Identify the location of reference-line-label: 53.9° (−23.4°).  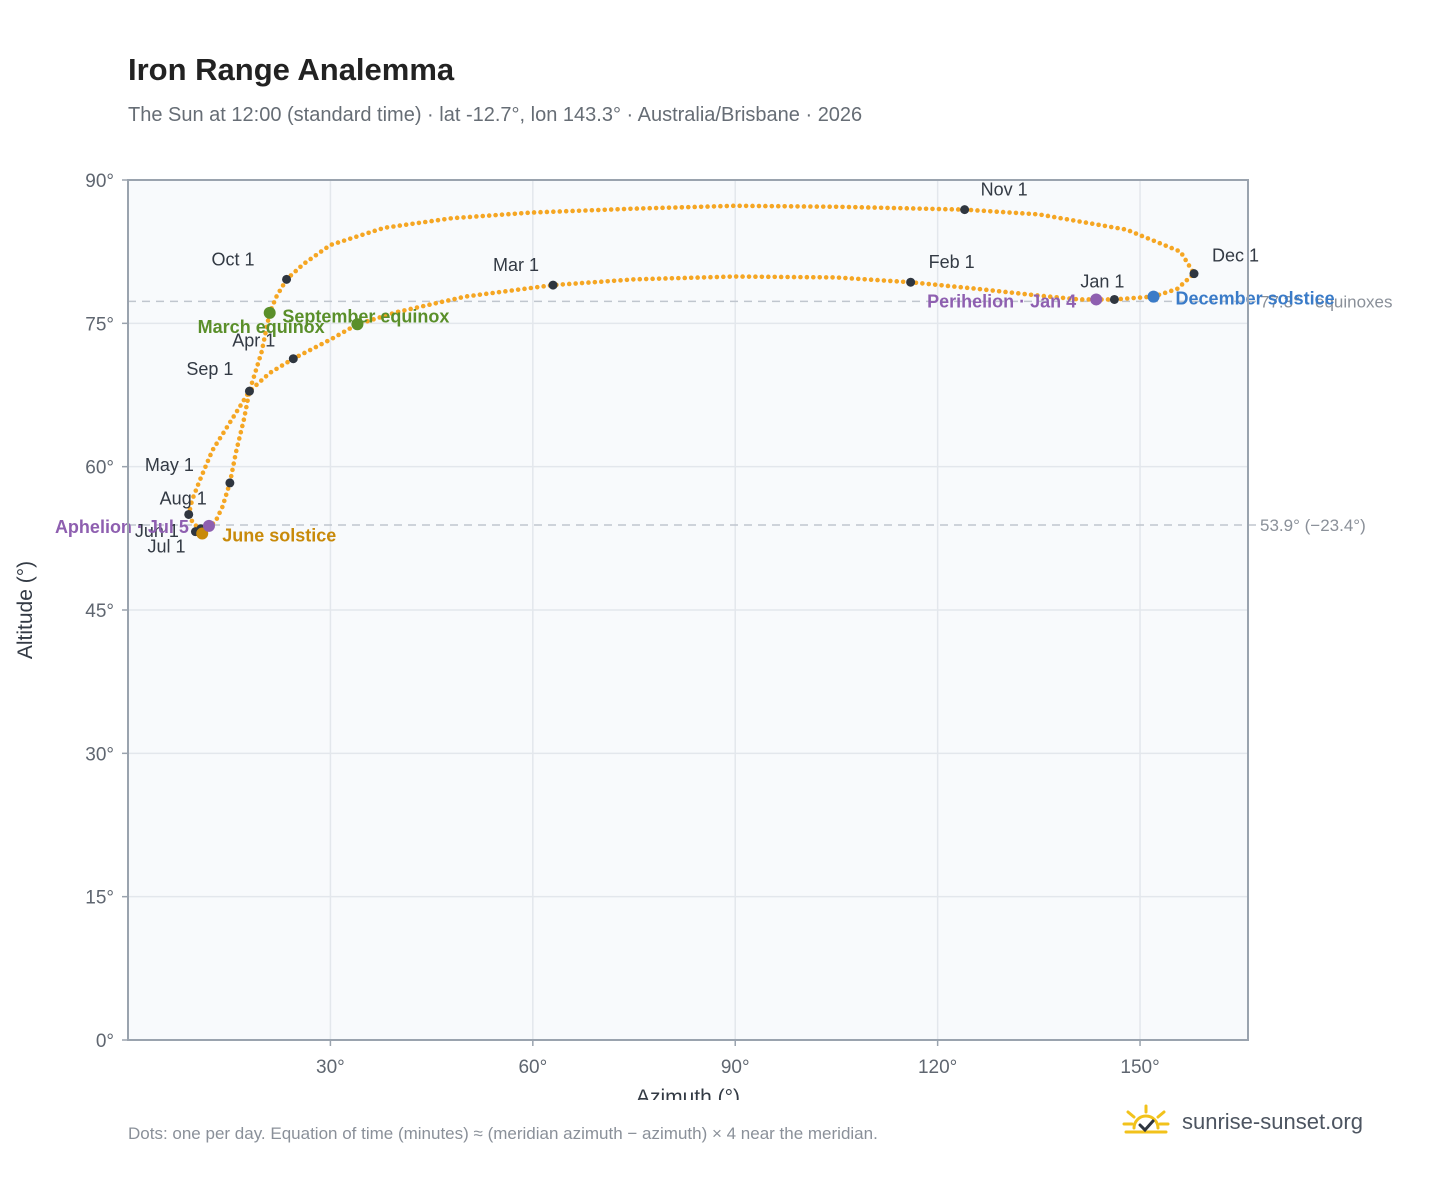
(1313, 525).